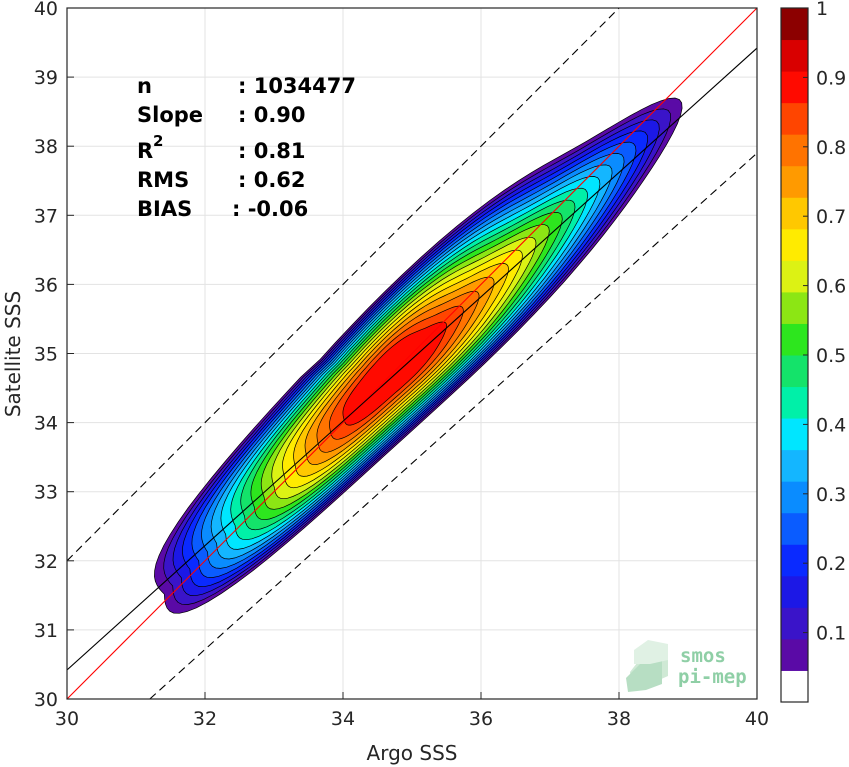  I want to click on stat-slope-label: Slope, so click(170, 115).